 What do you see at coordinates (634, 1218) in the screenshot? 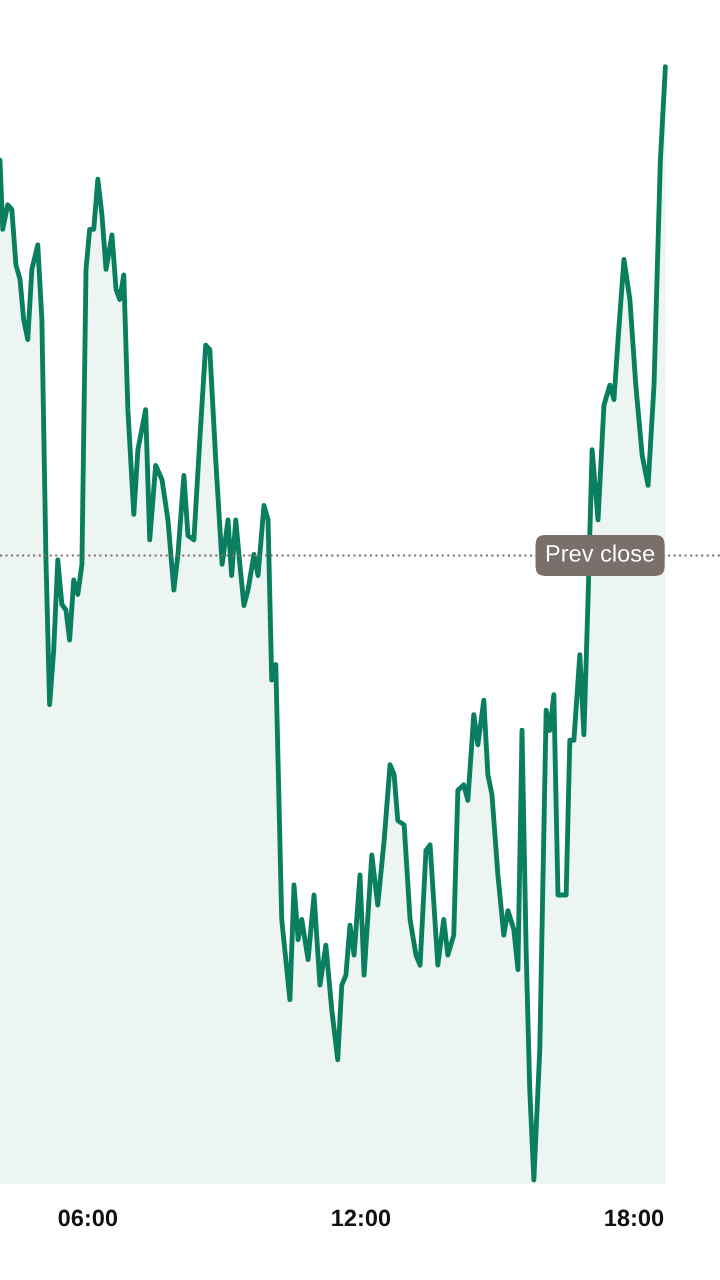
I see `x-tick-label: 18:00` at bounding box center [634, 1218].